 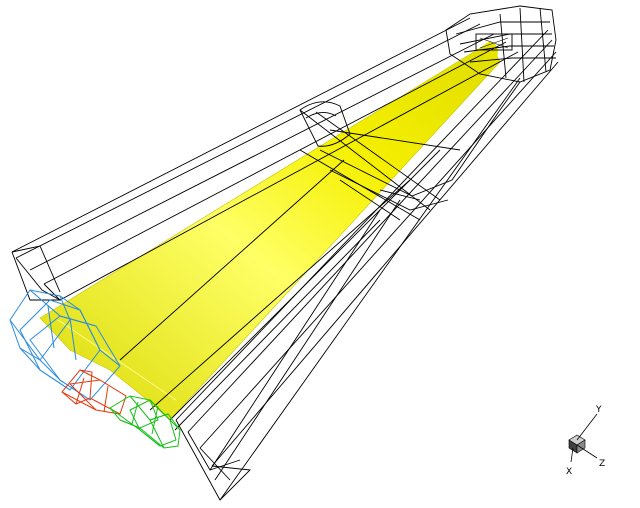 What do you see at coordinates (65, 345) in the screenshot?
I see `blue-mesh` at bounding box center [65, 345].